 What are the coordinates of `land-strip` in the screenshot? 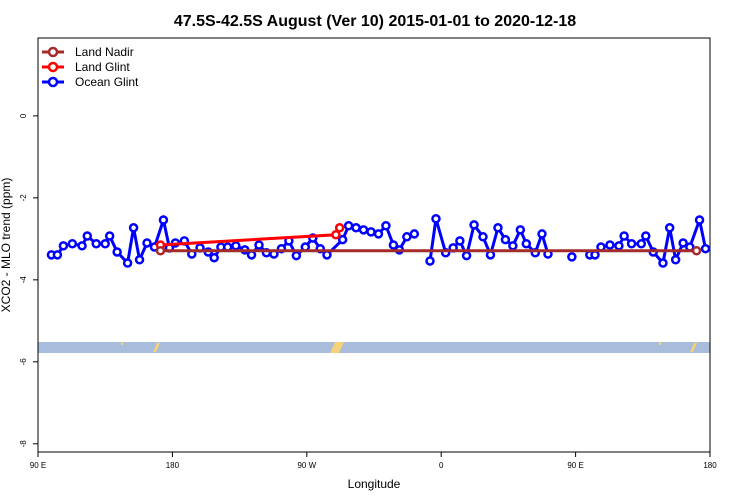 It's located at (374, 347).